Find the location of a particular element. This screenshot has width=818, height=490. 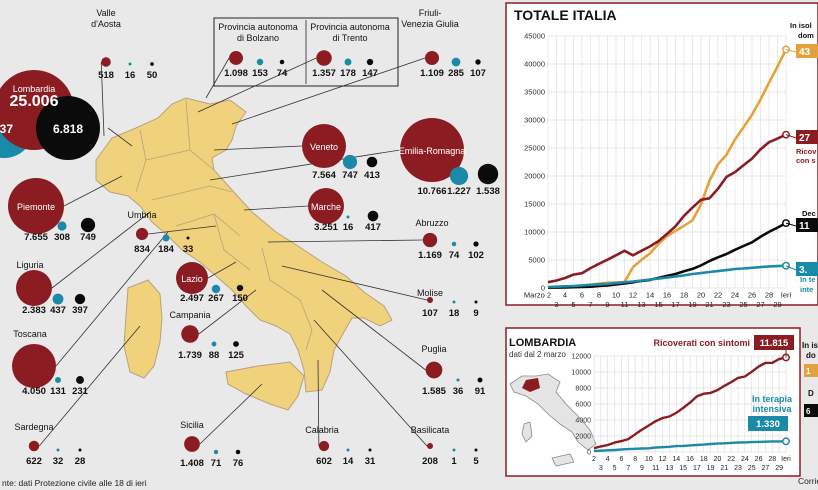

x-tick-label: 14 is located at coordinates (650, 295).